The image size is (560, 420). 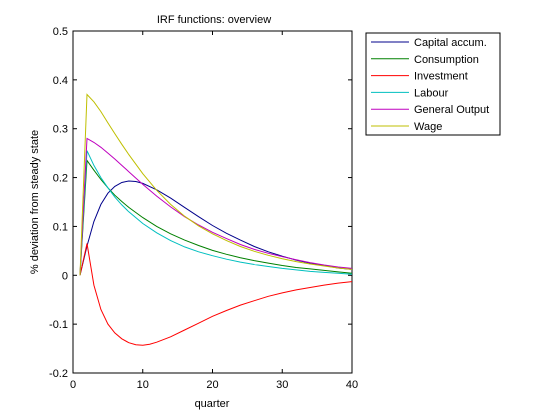 I want to click on y-tick-label: 0, so click(x=65, y=276).